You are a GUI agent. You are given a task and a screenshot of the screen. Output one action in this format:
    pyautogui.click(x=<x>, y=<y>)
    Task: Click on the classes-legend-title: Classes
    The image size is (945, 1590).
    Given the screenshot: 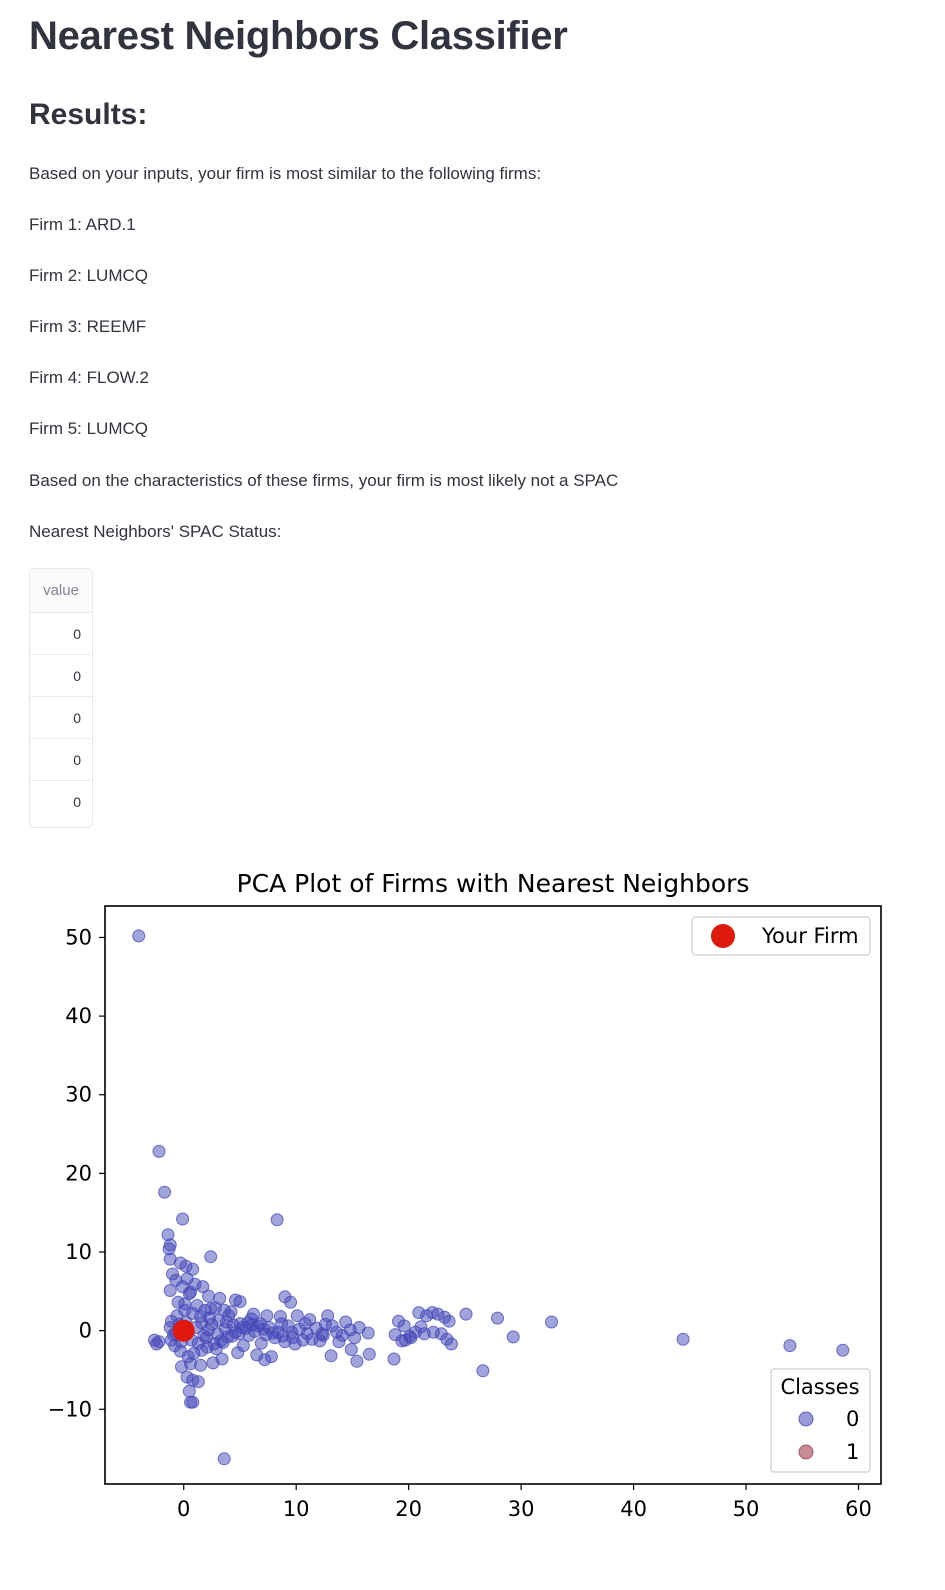 What is the action you would take?
    pyautogui.click(x=819, y=1387)
    